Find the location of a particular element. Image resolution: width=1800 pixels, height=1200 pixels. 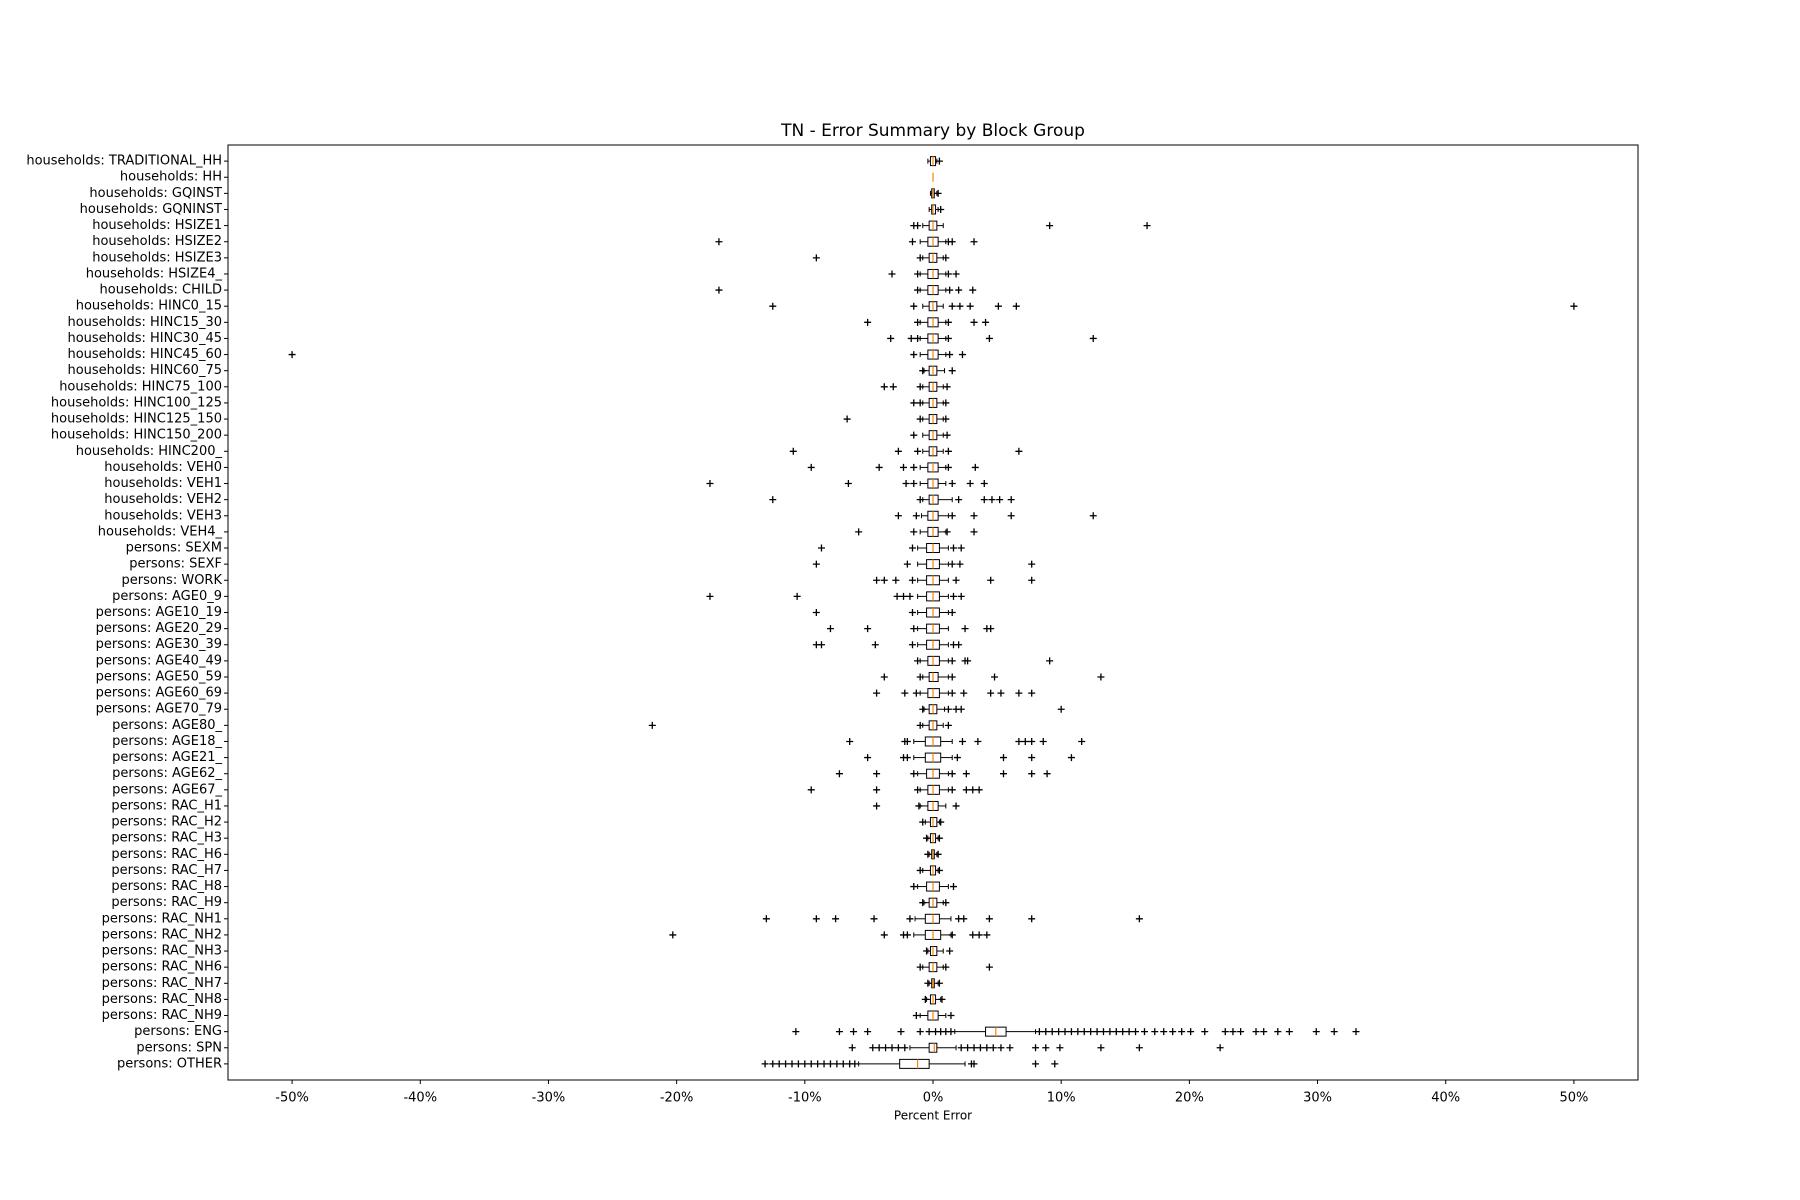

y-tick-label: persons: AGE70_79 is located at coordinates (159, 709).